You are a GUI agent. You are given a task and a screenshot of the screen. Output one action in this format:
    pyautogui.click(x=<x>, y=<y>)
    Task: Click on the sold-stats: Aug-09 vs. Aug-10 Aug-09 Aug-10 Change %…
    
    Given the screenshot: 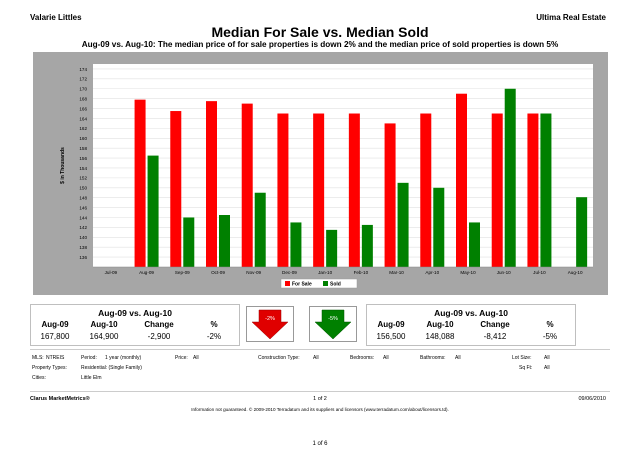 What is the action you would take?
    pyautogui.click(x=471, y=325)
    